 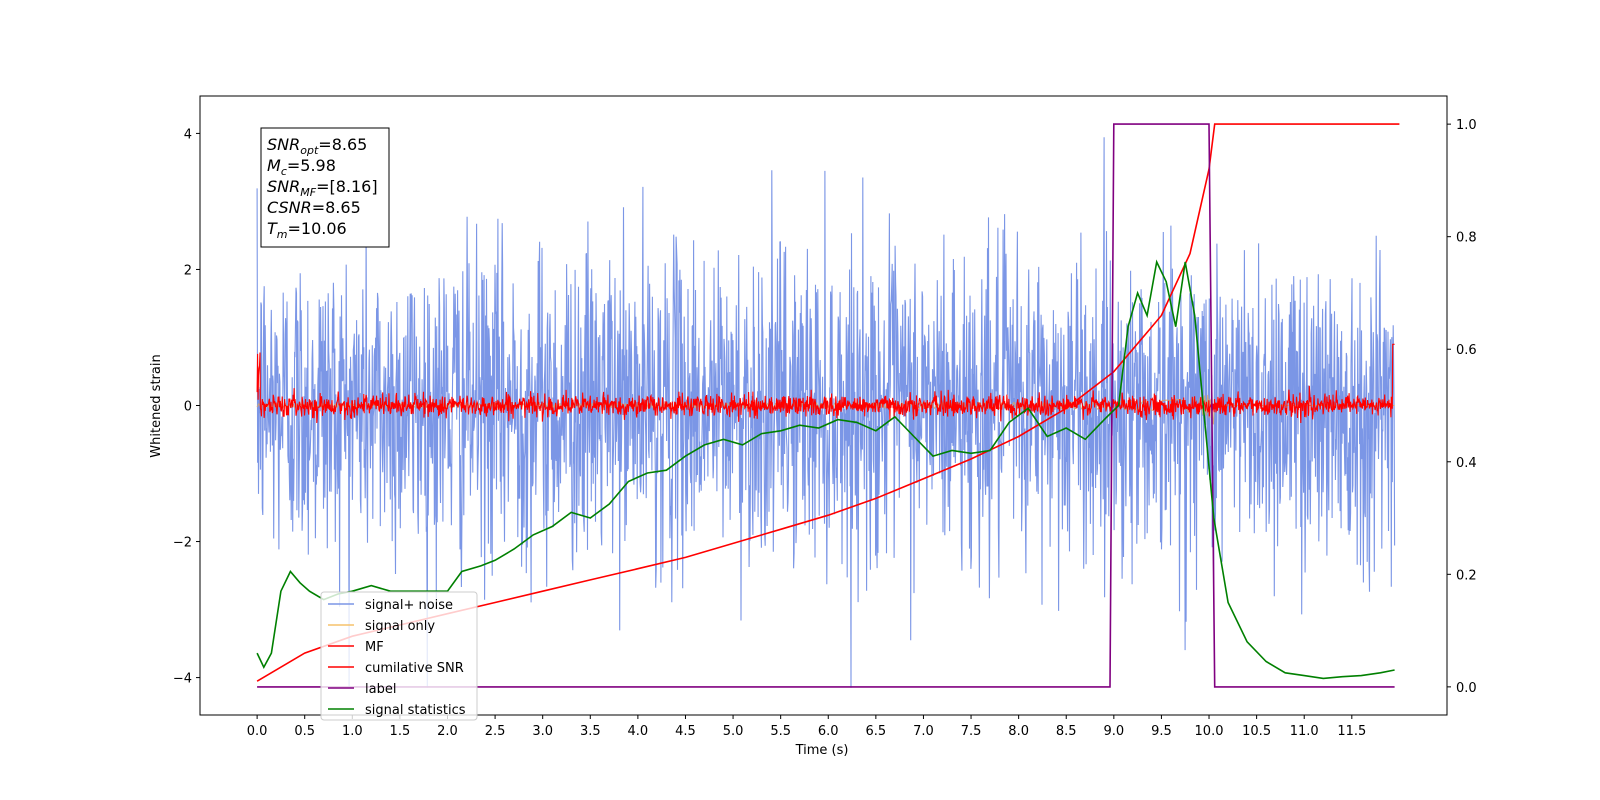 I want to click on x-tick-label: 9.0, so click(x=1113, y=731).